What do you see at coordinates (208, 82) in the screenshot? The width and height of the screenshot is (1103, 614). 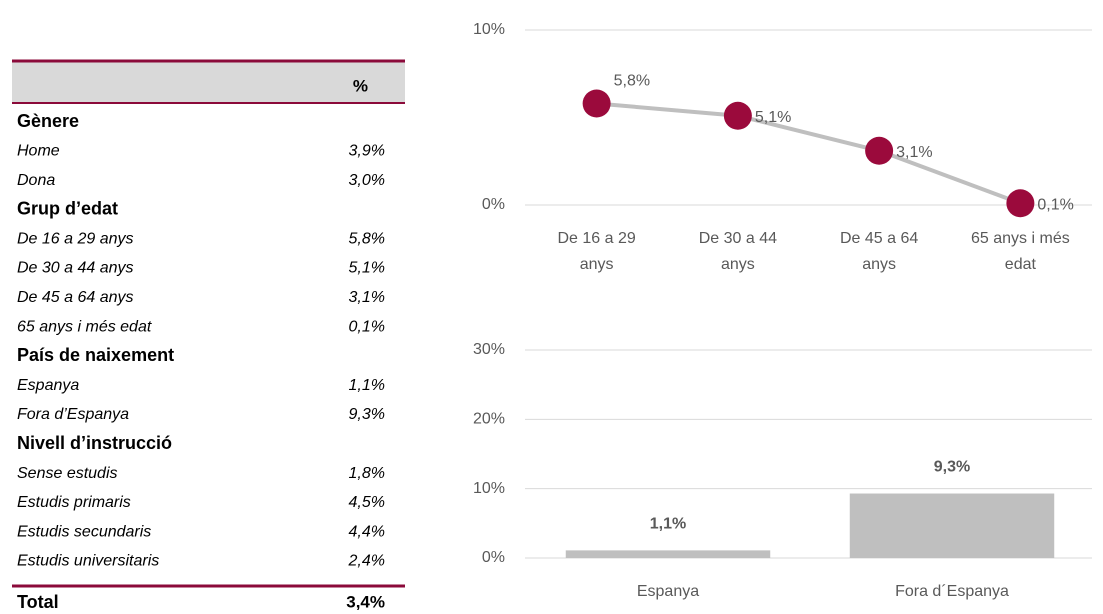 I see `header-bg` at bounding box center [208, 82].